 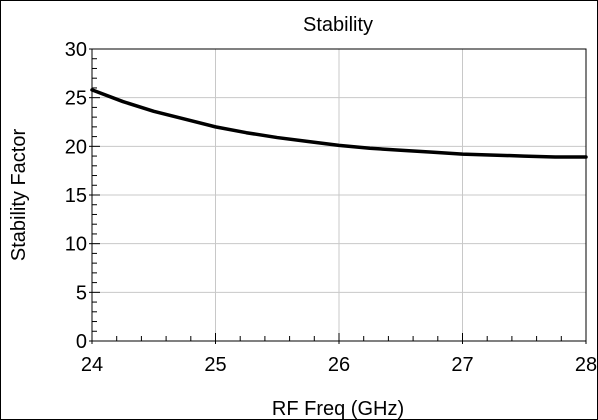 What do you see at coordinates (76, 50) in the screenshot?
I see `y-tick-label: 30` at bounding box center [76, 50].